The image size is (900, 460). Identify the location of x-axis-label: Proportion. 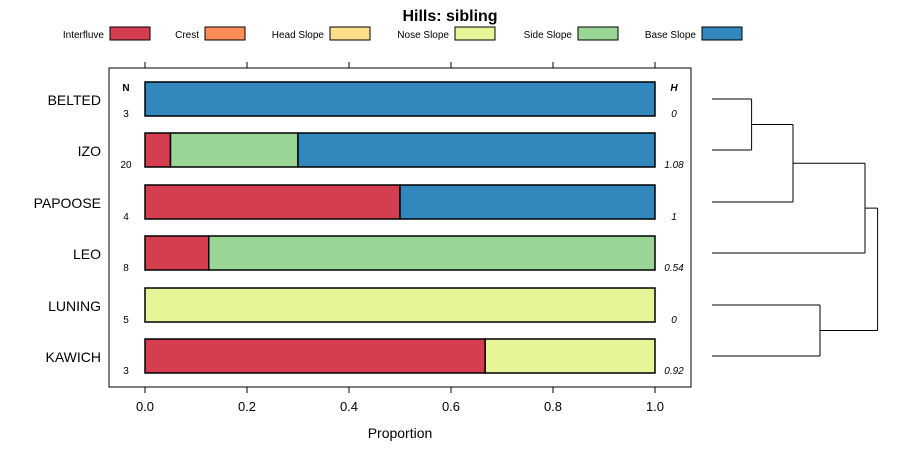
(400, 433).